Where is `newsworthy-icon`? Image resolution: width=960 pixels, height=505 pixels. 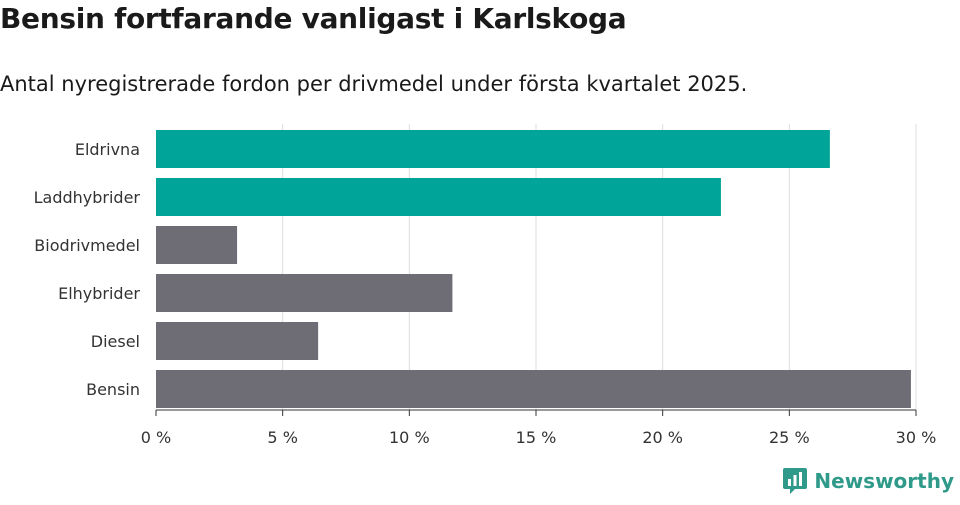 newsworthy-icon is located at coordinates (795, 481).